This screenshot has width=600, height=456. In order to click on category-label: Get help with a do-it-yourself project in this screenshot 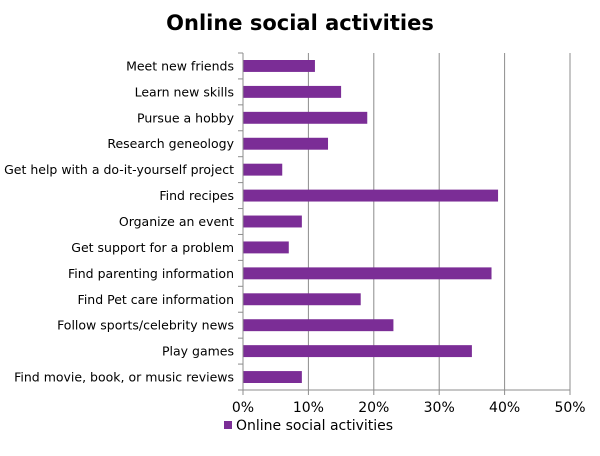, I will do `click(119, 169)`.